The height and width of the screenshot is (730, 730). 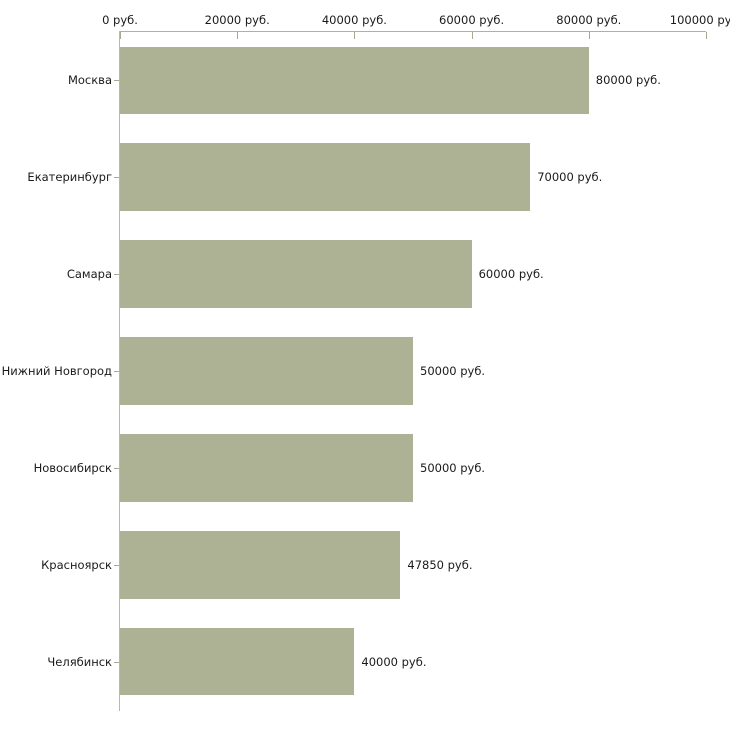 I want to click on x-tick-label-40000: 40000 руб., so click(x=354, y=20).